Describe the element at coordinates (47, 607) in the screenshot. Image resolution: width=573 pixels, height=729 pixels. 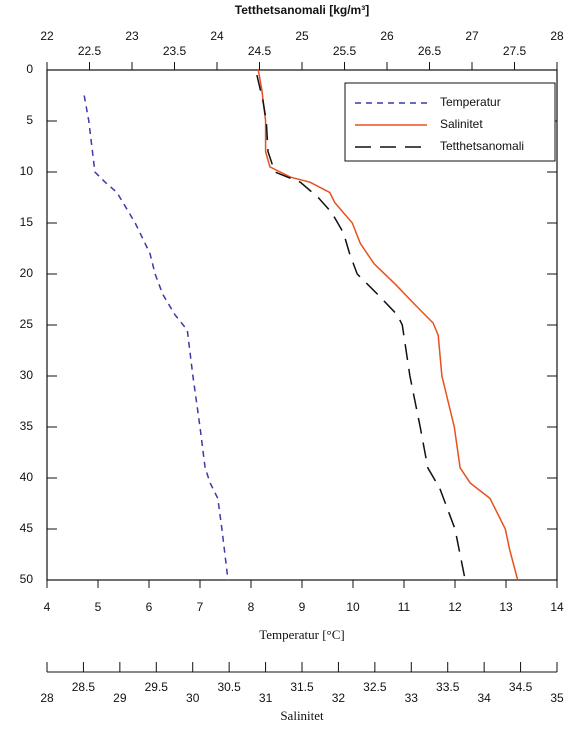
I see `x-tick-label: 4` at that location.